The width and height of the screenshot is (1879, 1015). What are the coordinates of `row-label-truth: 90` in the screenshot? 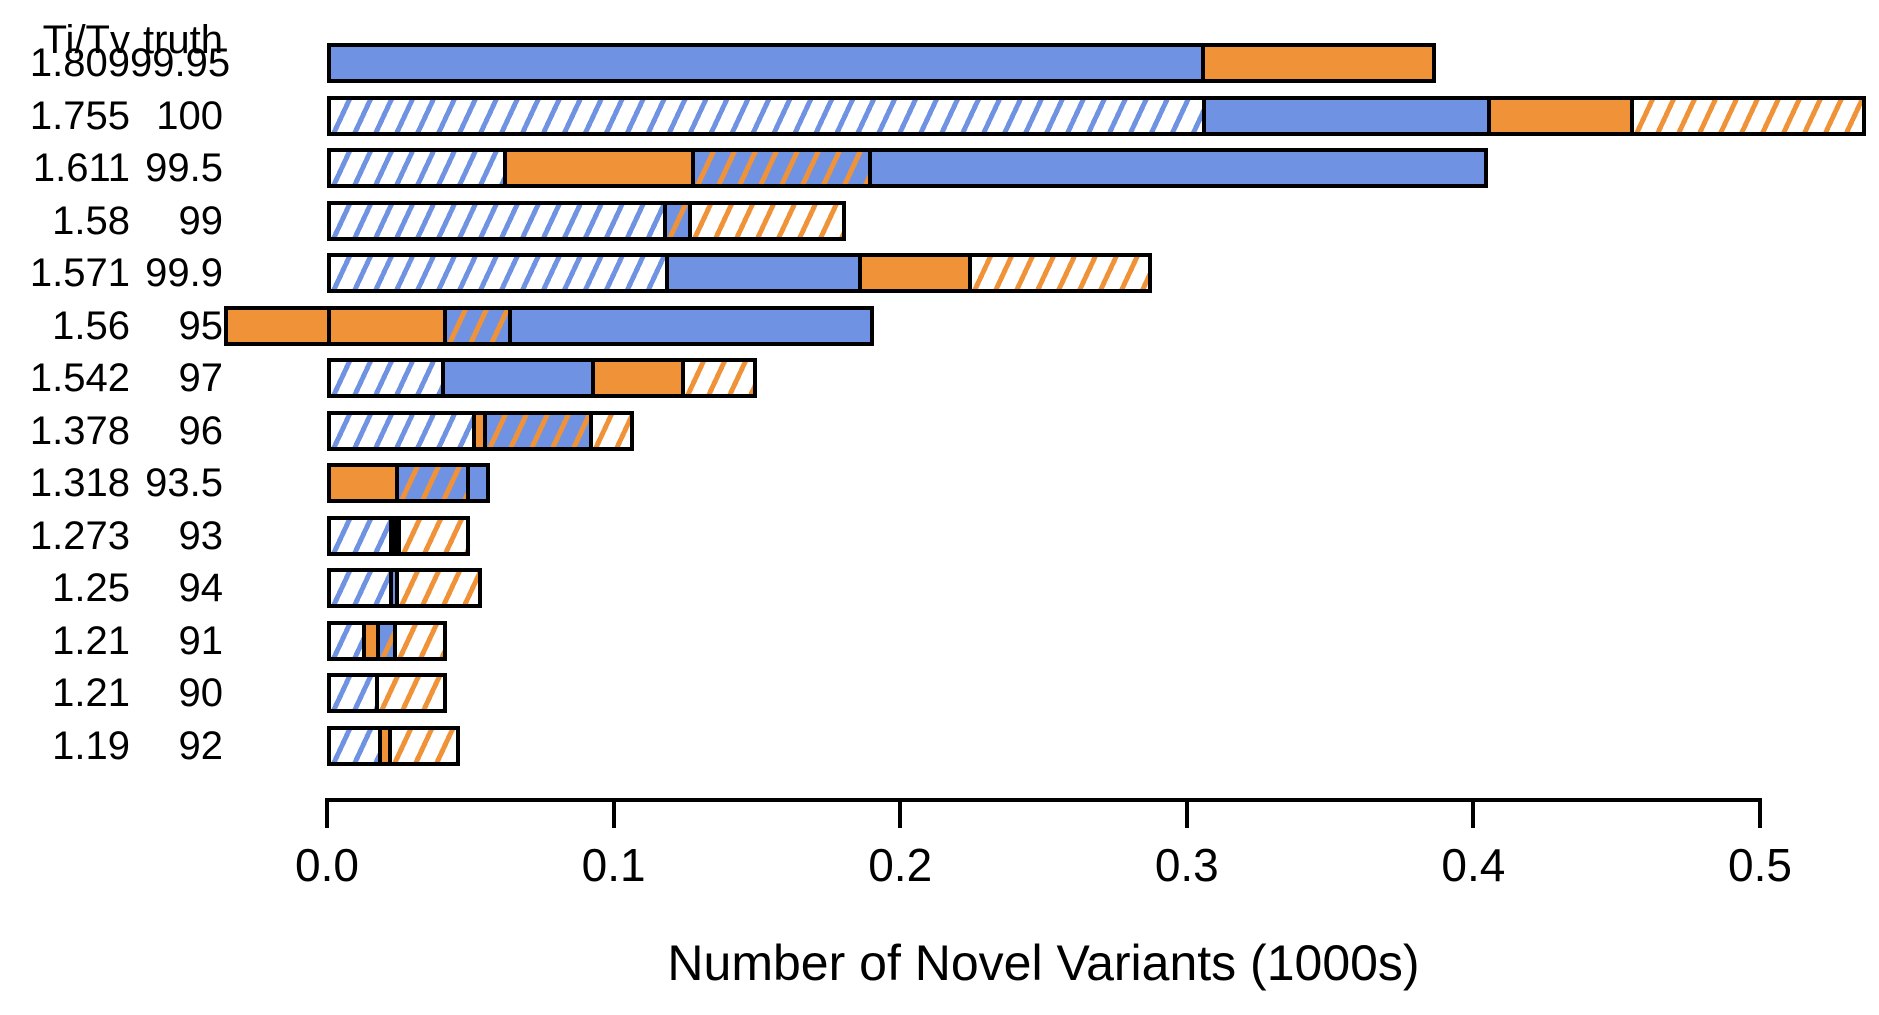 It's located at (201, 693).